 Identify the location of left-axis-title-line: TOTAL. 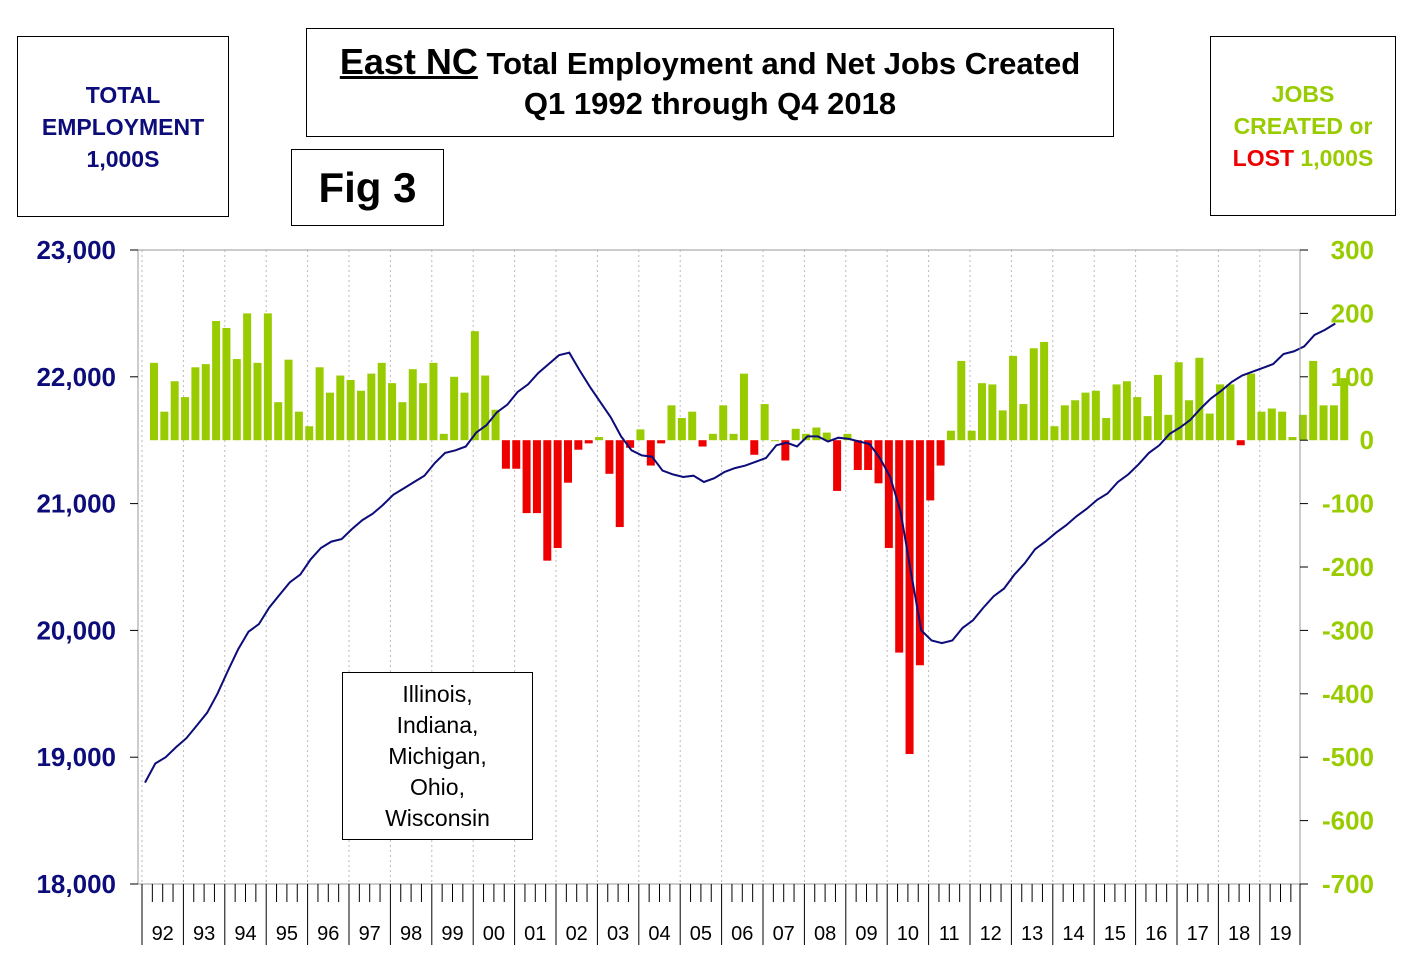
(123, 94).